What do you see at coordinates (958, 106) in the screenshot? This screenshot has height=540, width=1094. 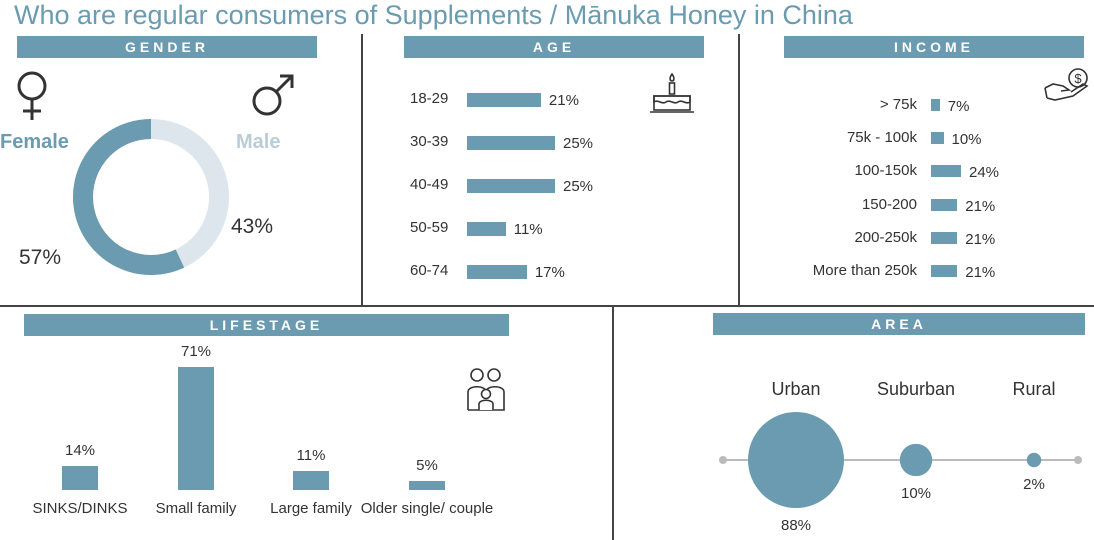 I see `income-value-label: 7%` at bounding box center [958, 106].